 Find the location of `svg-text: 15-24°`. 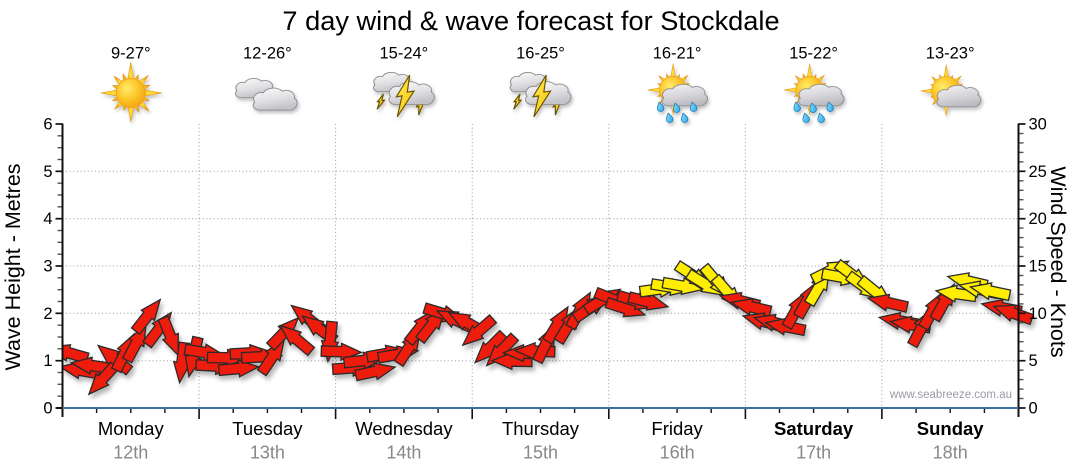

svg-text: 15-24° is located at coordinates (403, 54).